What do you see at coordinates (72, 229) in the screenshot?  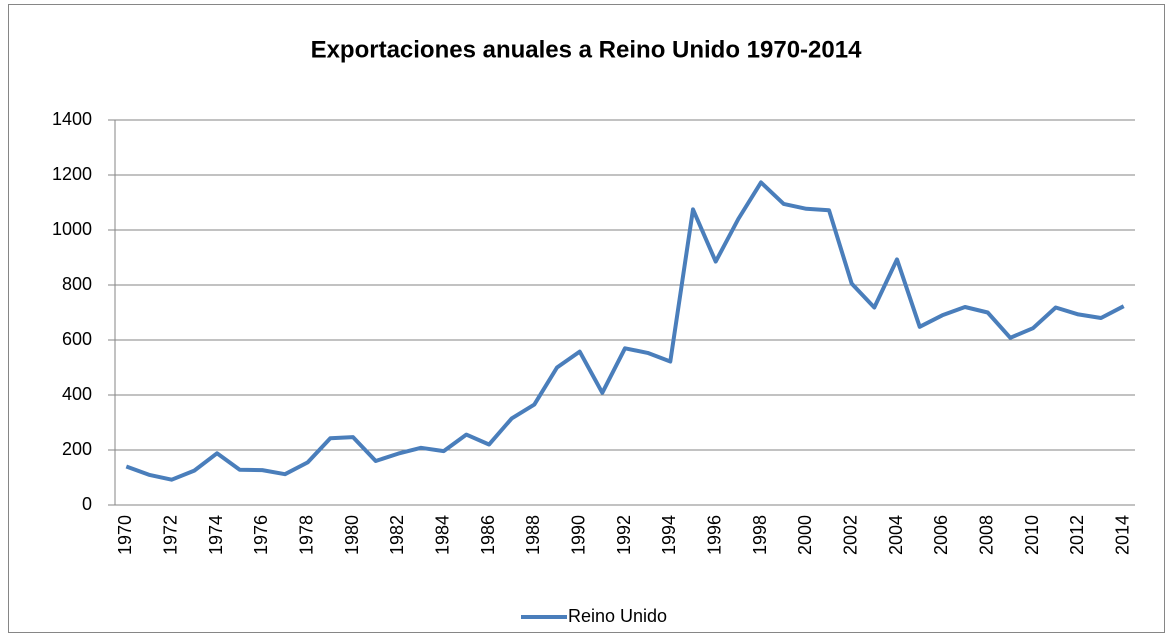 I see `y-tick-label: 1000` at bounding box center [72, 229].